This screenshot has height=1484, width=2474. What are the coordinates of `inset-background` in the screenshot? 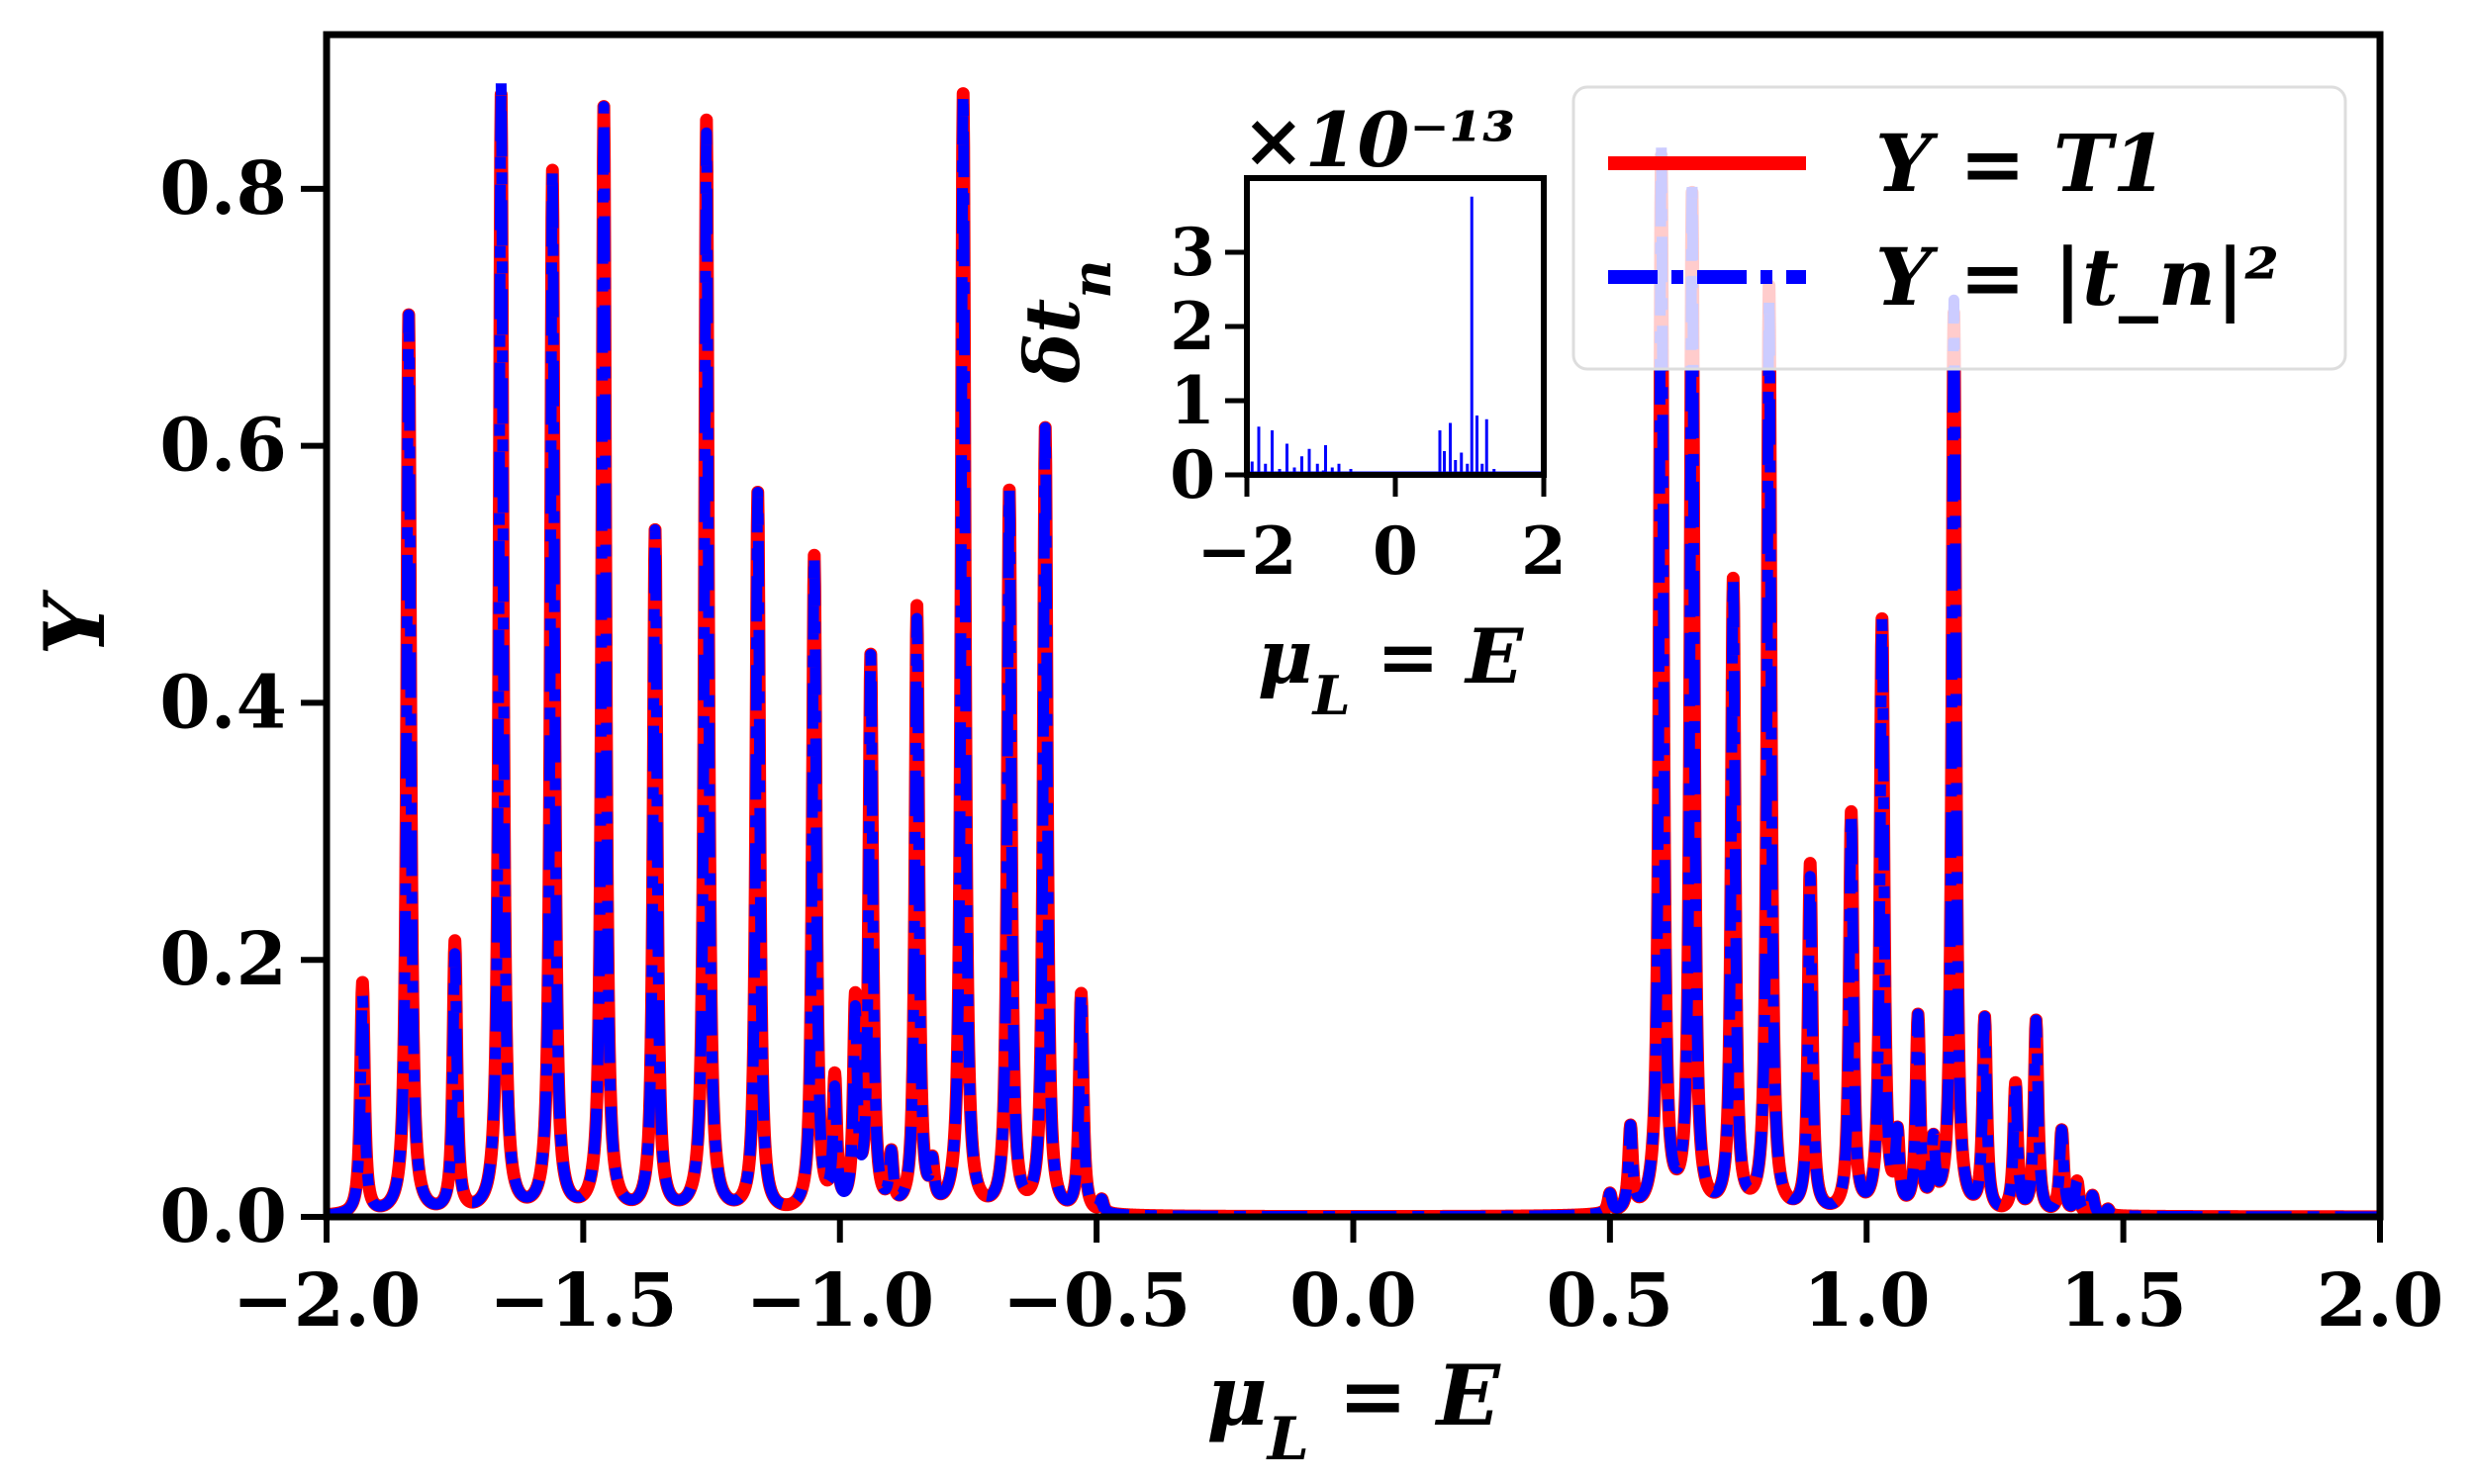 It's located at (1395, 326).